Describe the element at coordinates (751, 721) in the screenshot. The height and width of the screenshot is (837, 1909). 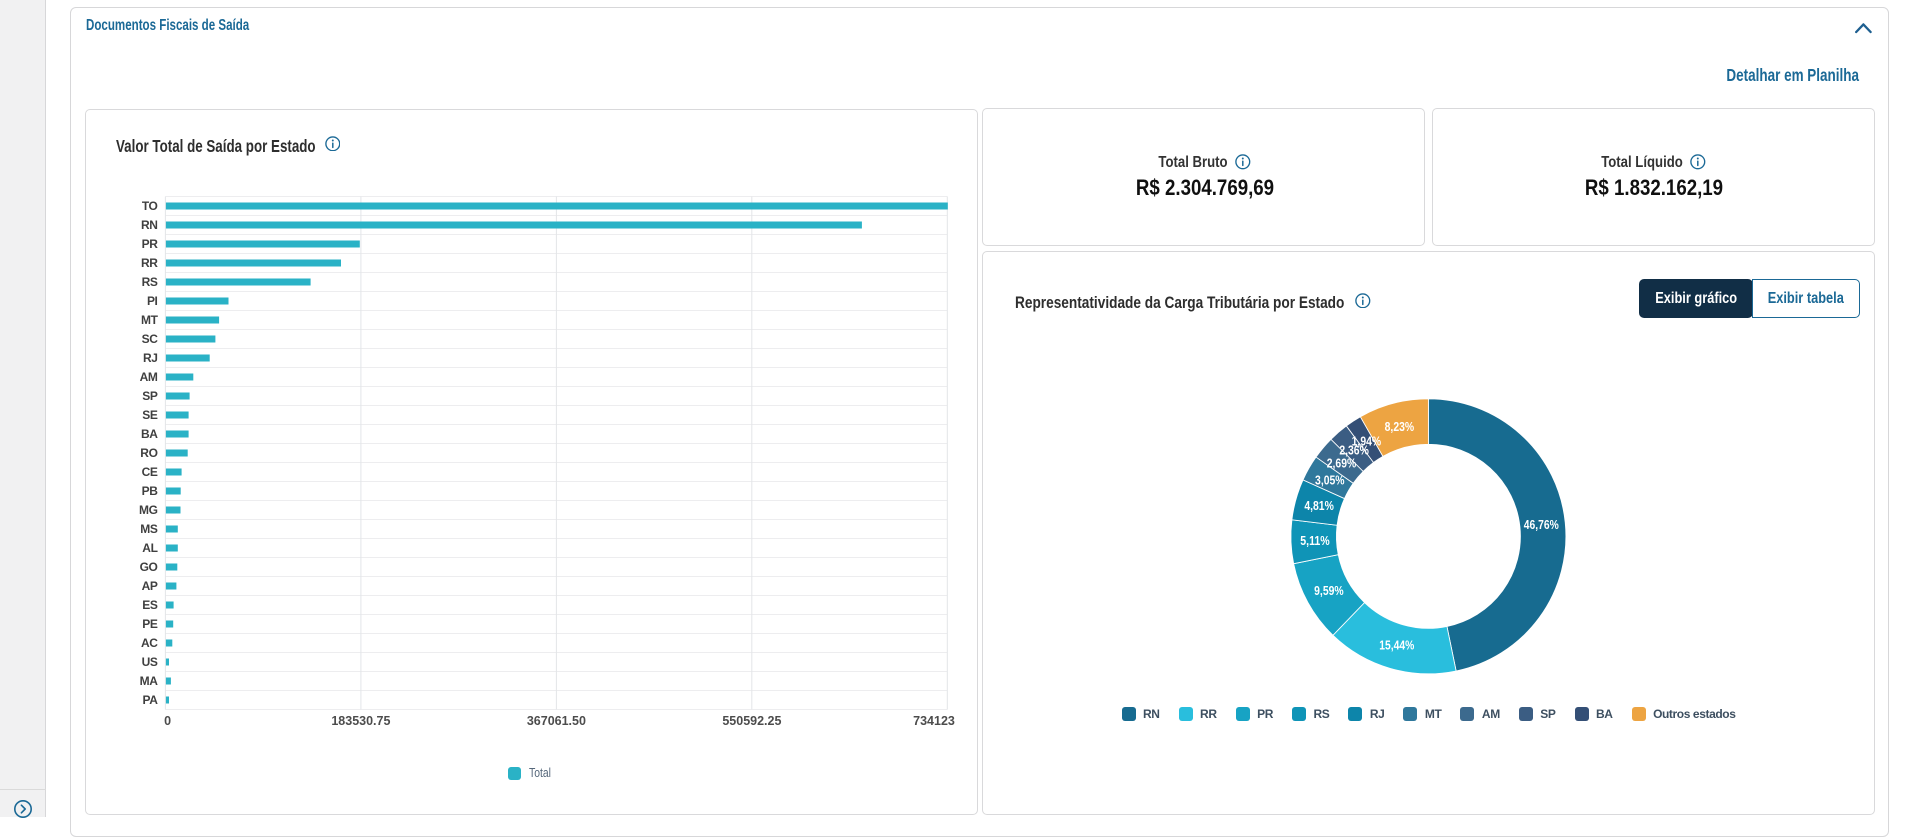
I see `svg-text: 550592.25` at that location.